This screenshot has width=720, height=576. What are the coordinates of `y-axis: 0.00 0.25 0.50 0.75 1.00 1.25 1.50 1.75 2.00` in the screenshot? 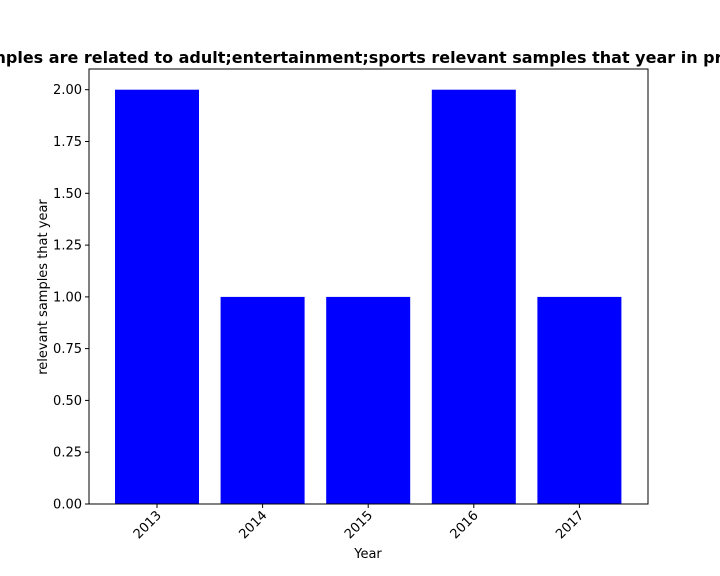 It's located at (71, 298).